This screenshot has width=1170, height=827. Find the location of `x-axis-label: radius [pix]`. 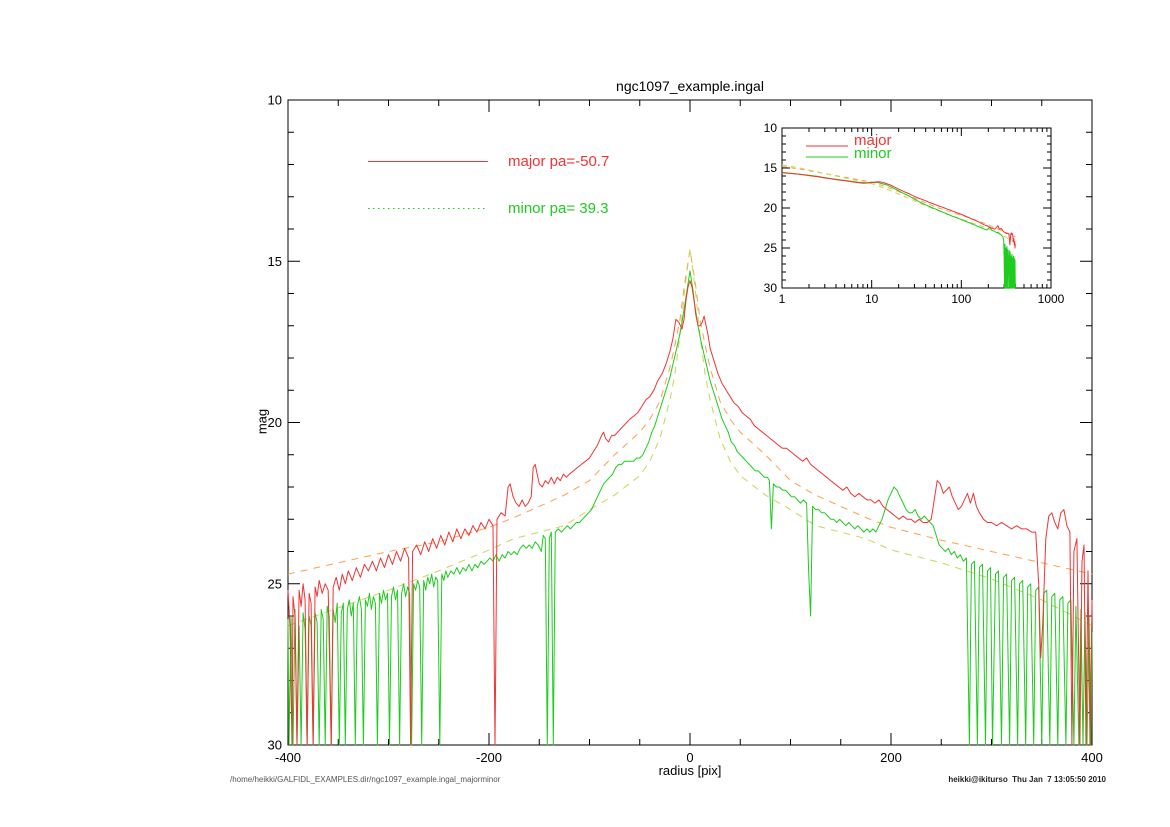

x-axis-label: radius [pix] is located at coordinates (690, 770).